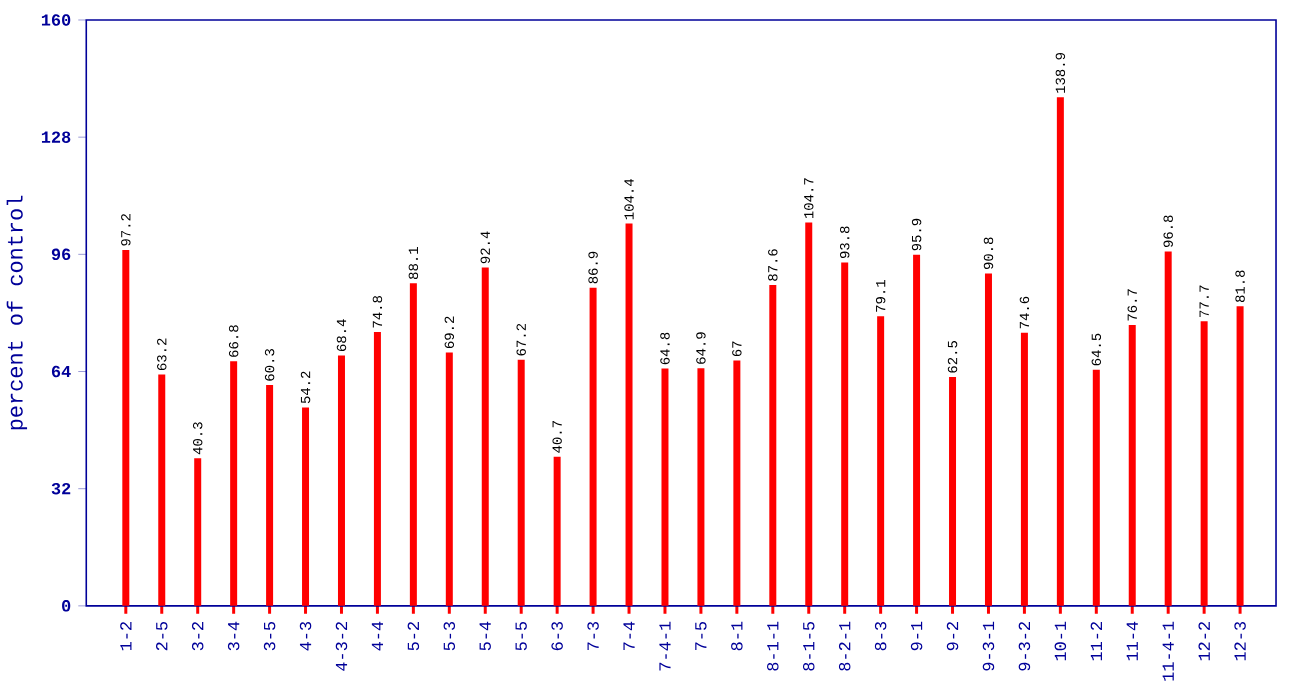 The image size is (1300, 700). Describe the element at coordinates (413, 636) in the screenshot. I see `x-tick-label: 5-2` at that location.